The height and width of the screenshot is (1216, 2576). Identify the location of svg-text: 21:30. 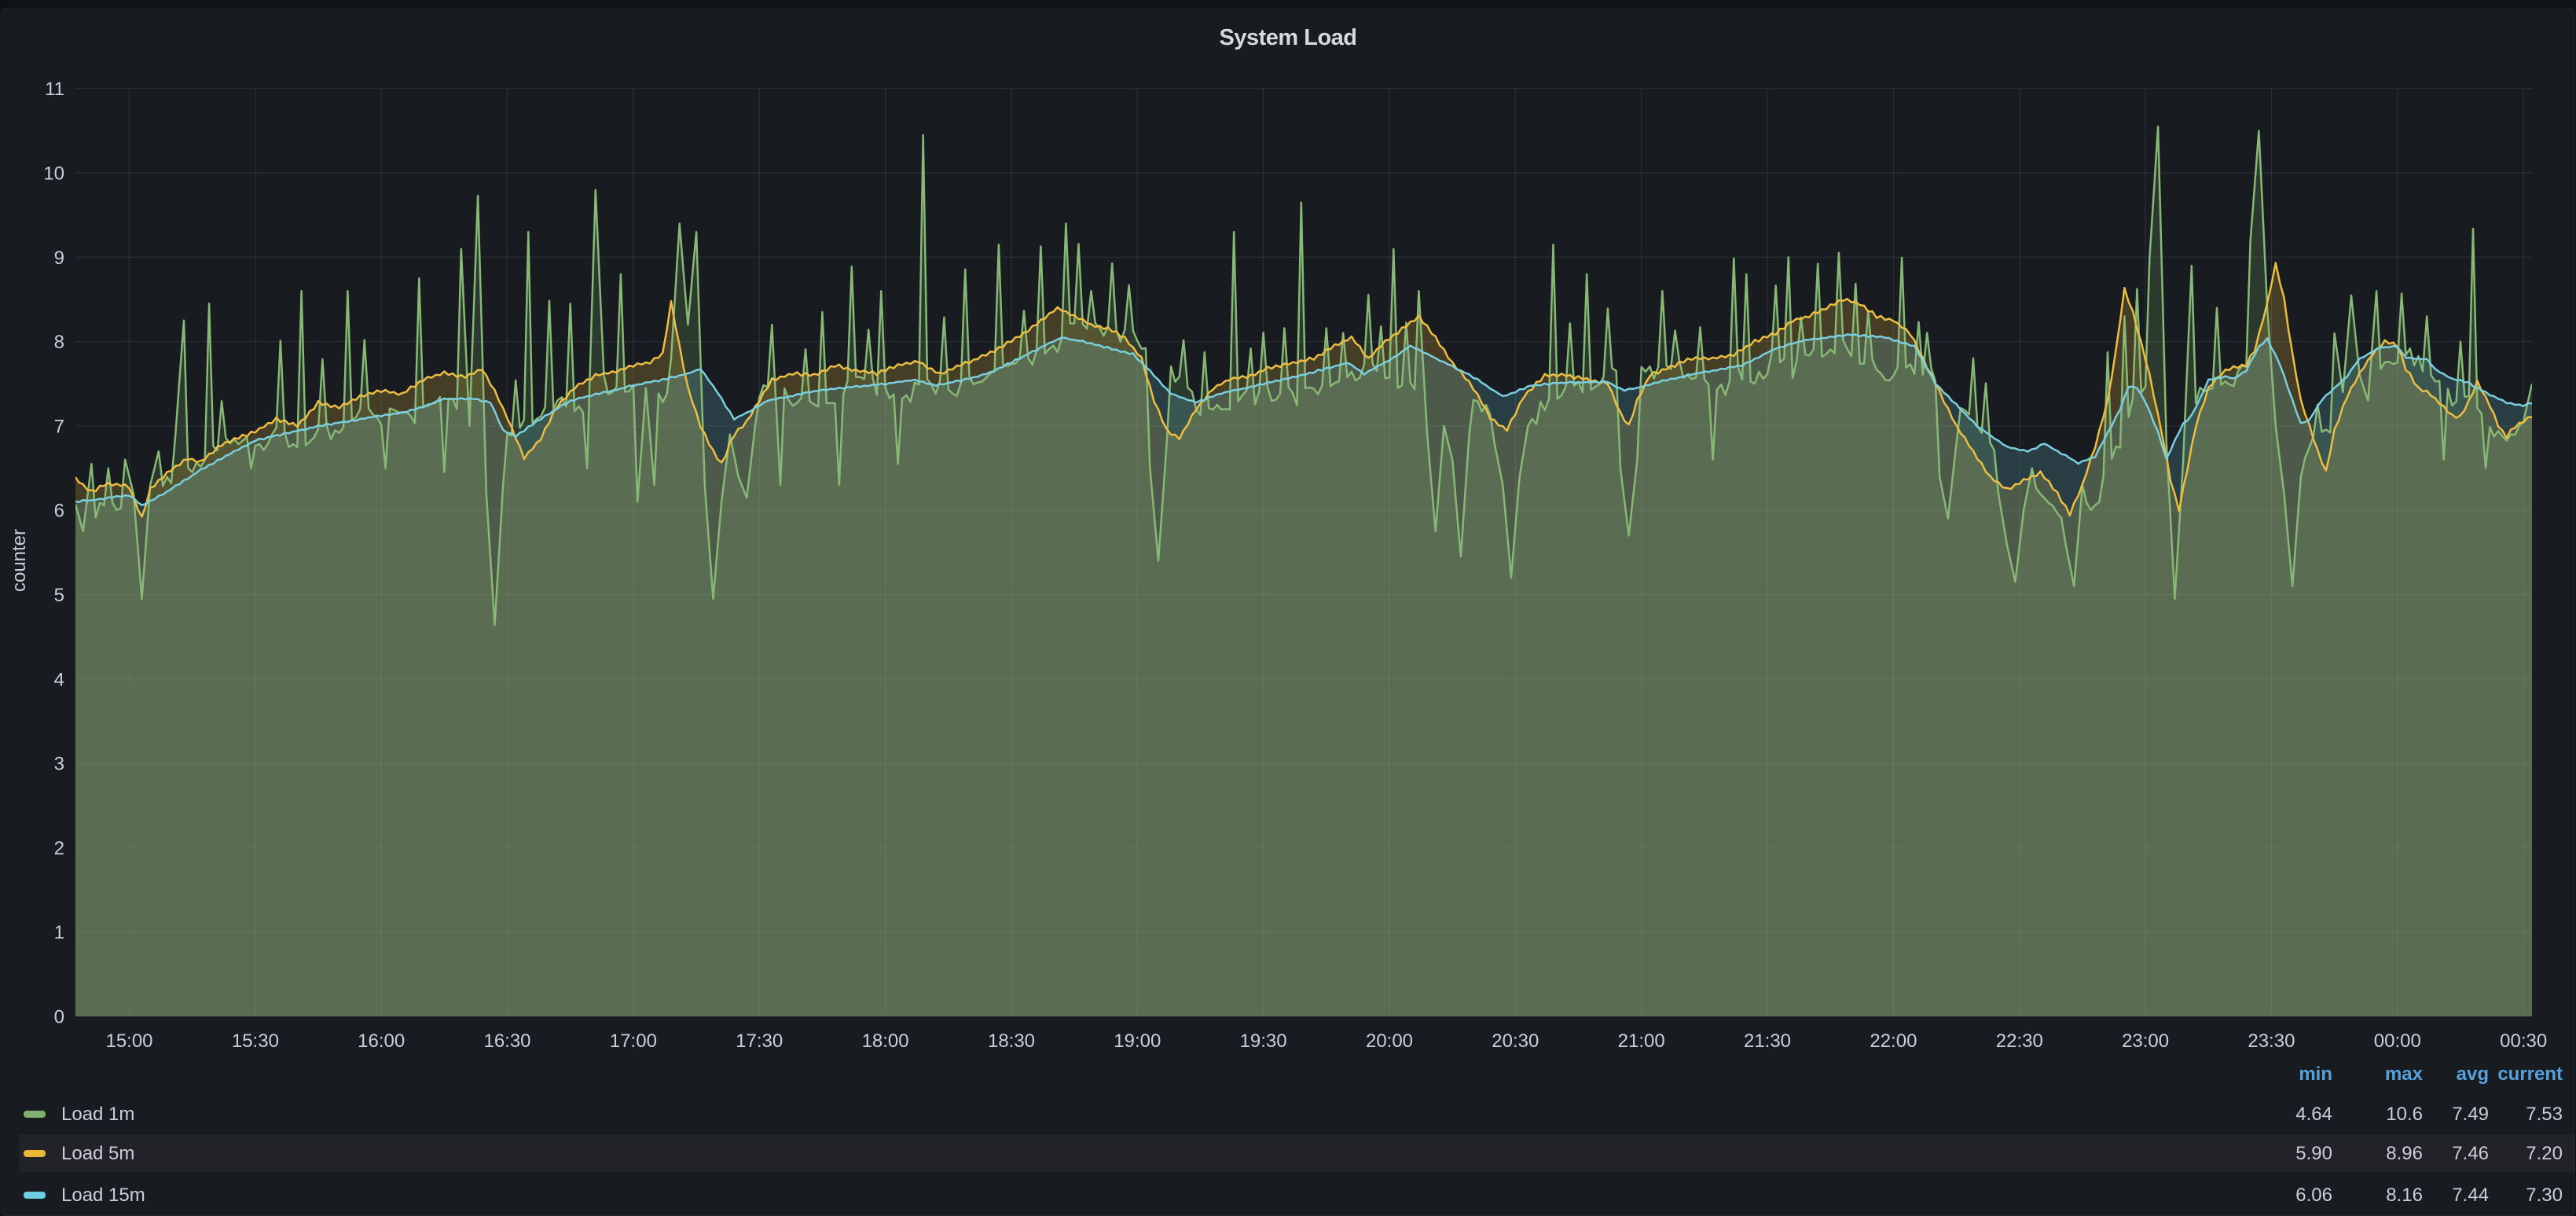
(1767, 1041).